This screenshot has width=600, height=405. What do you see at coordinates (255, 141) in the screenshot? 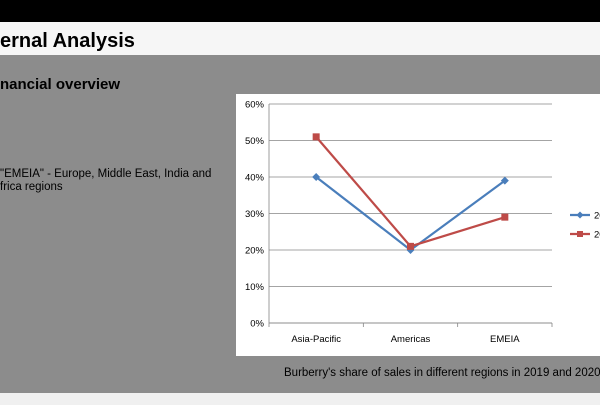
I see `y-tick-label: 50%` at bounding box center [255, 141].